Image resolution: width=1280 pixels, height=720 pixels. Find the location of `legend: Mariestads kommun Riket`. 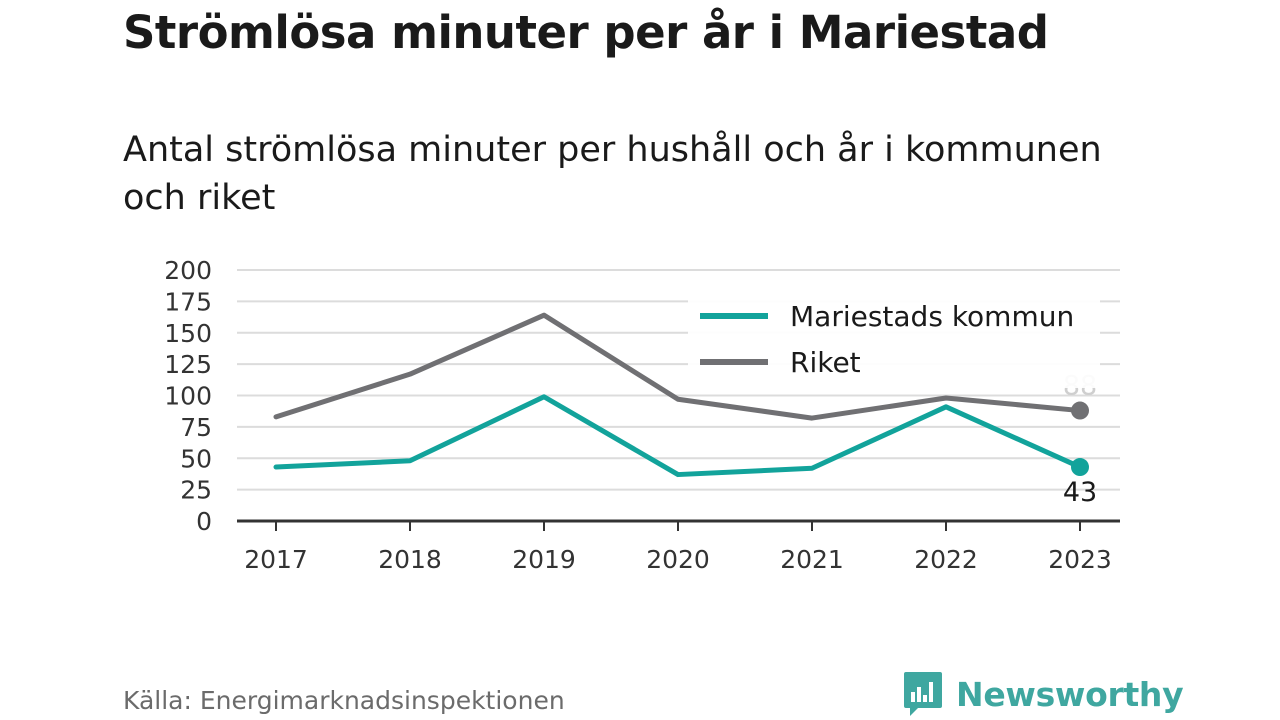

legend: Mariestads kommun Riket is located at coordinates (894, 342).